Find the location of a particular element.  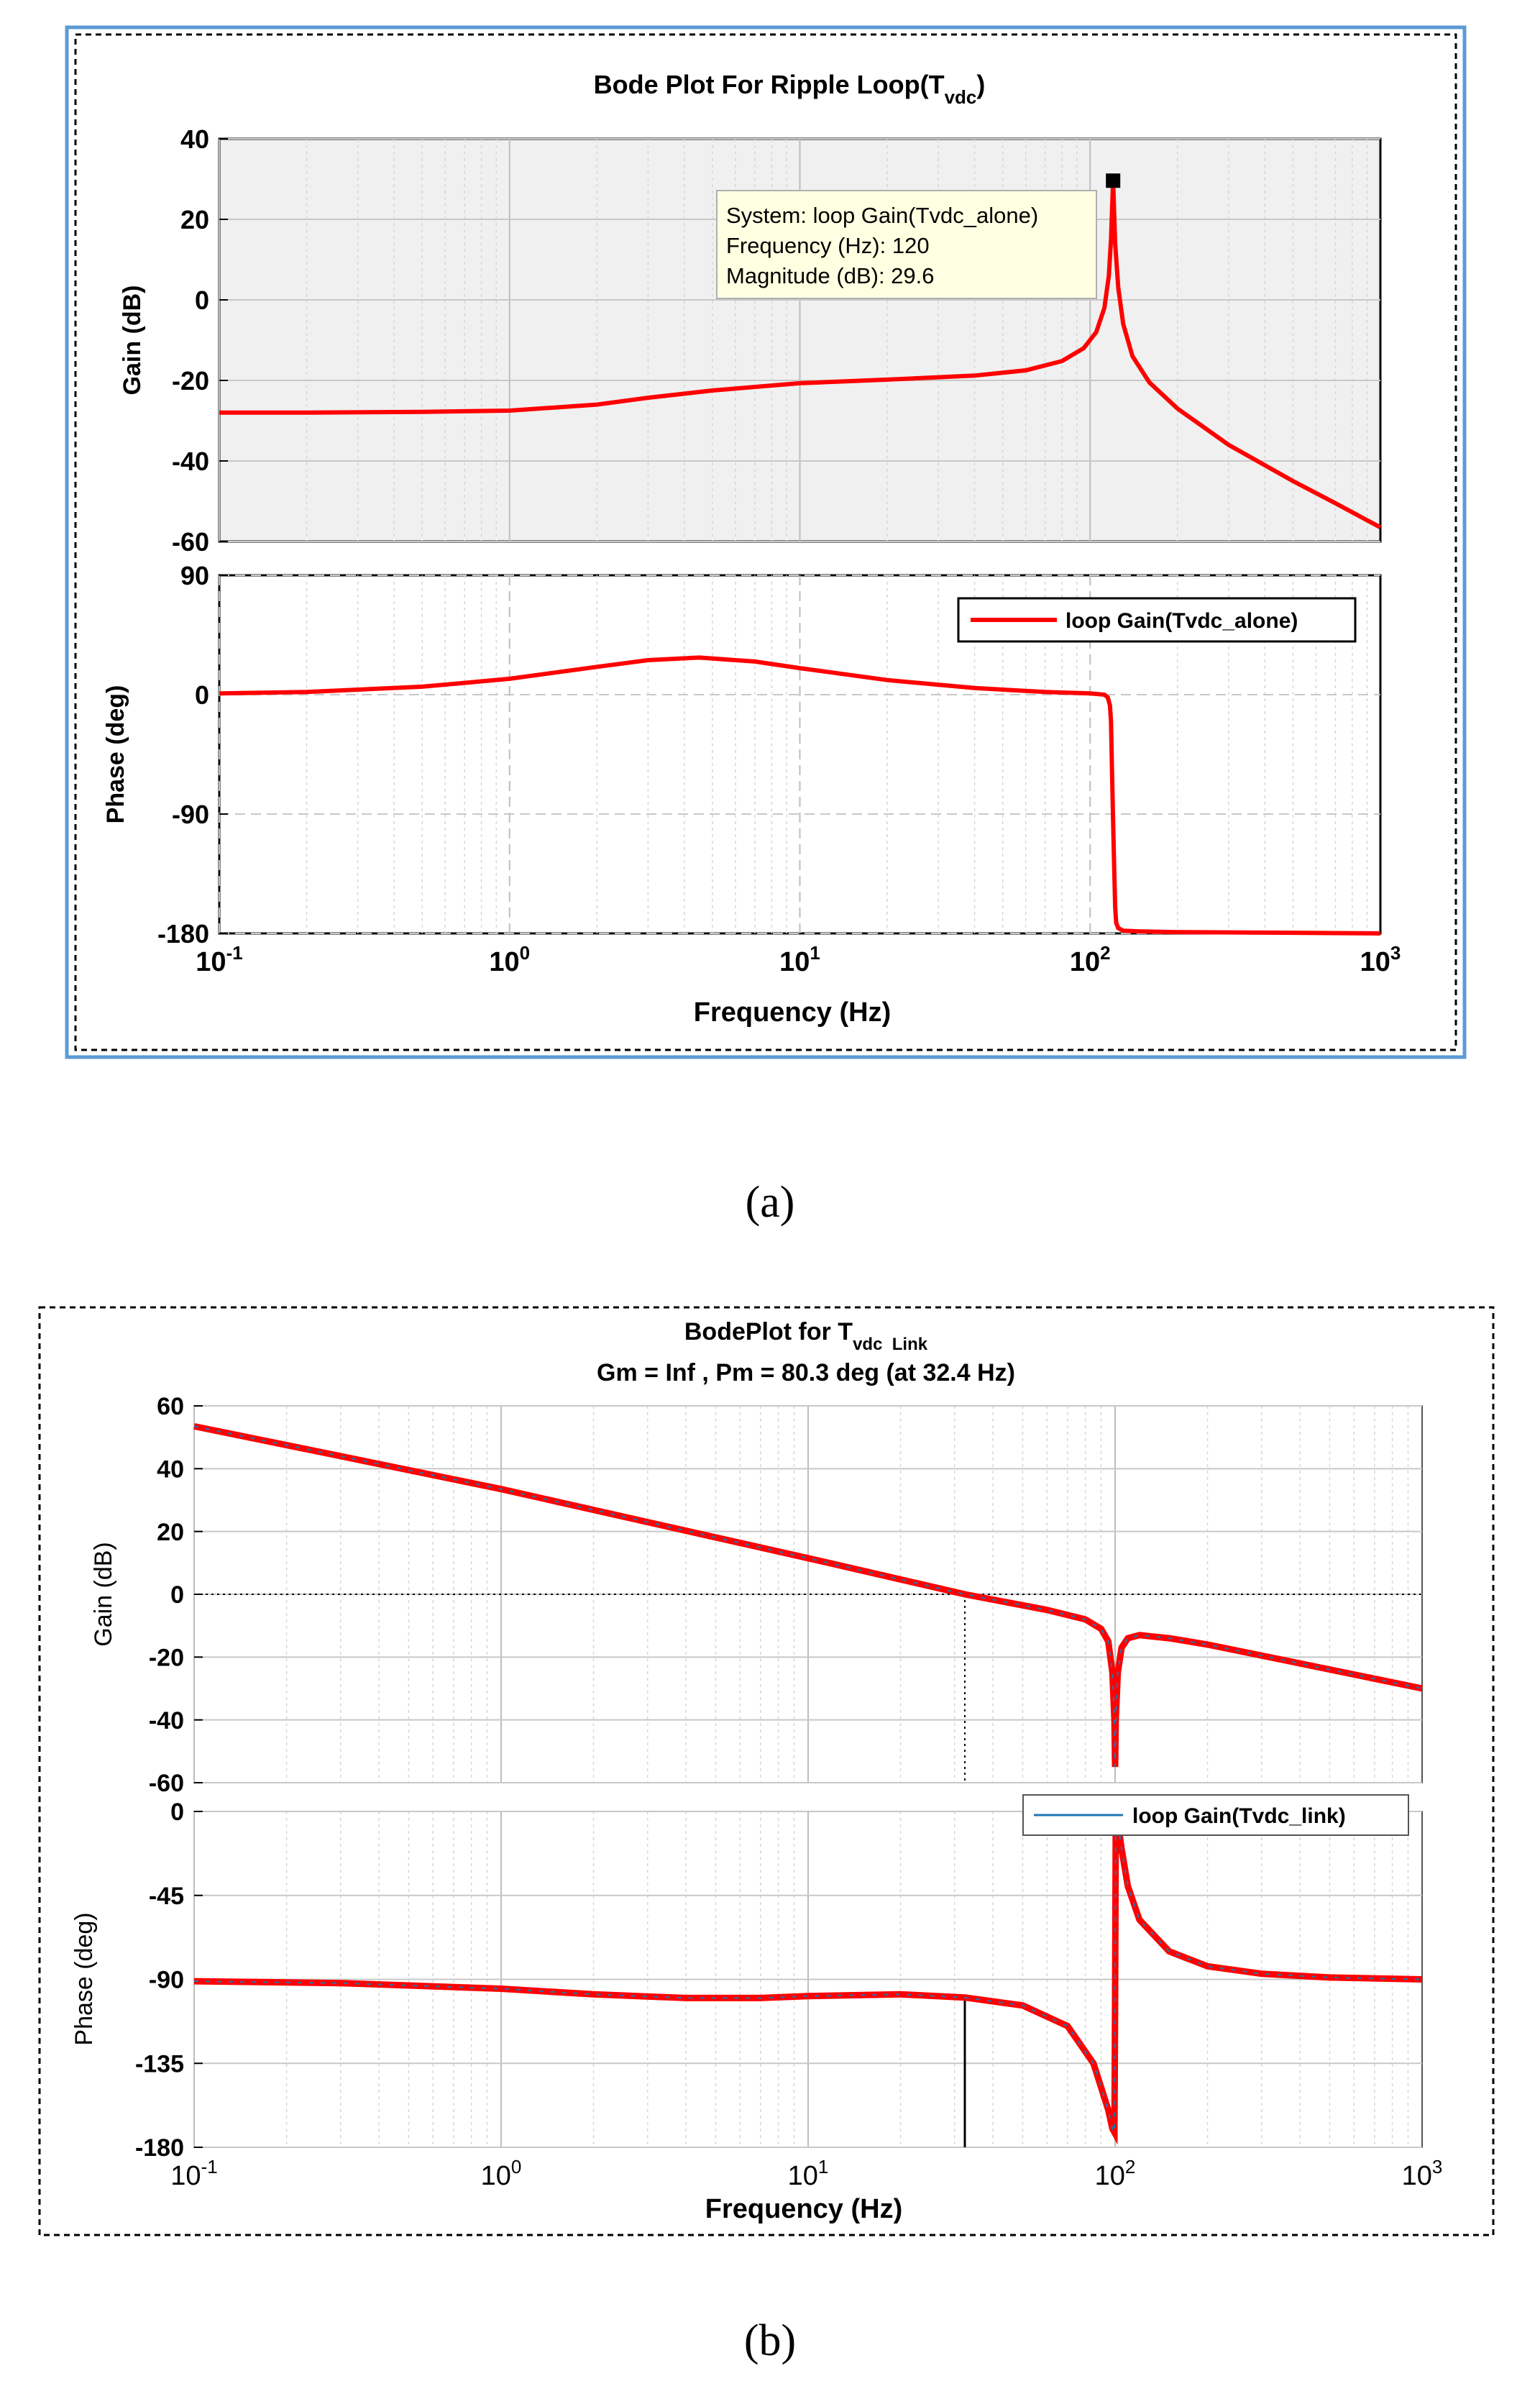

panel-b-caption: (b) is located at coordinates (770, 2340).